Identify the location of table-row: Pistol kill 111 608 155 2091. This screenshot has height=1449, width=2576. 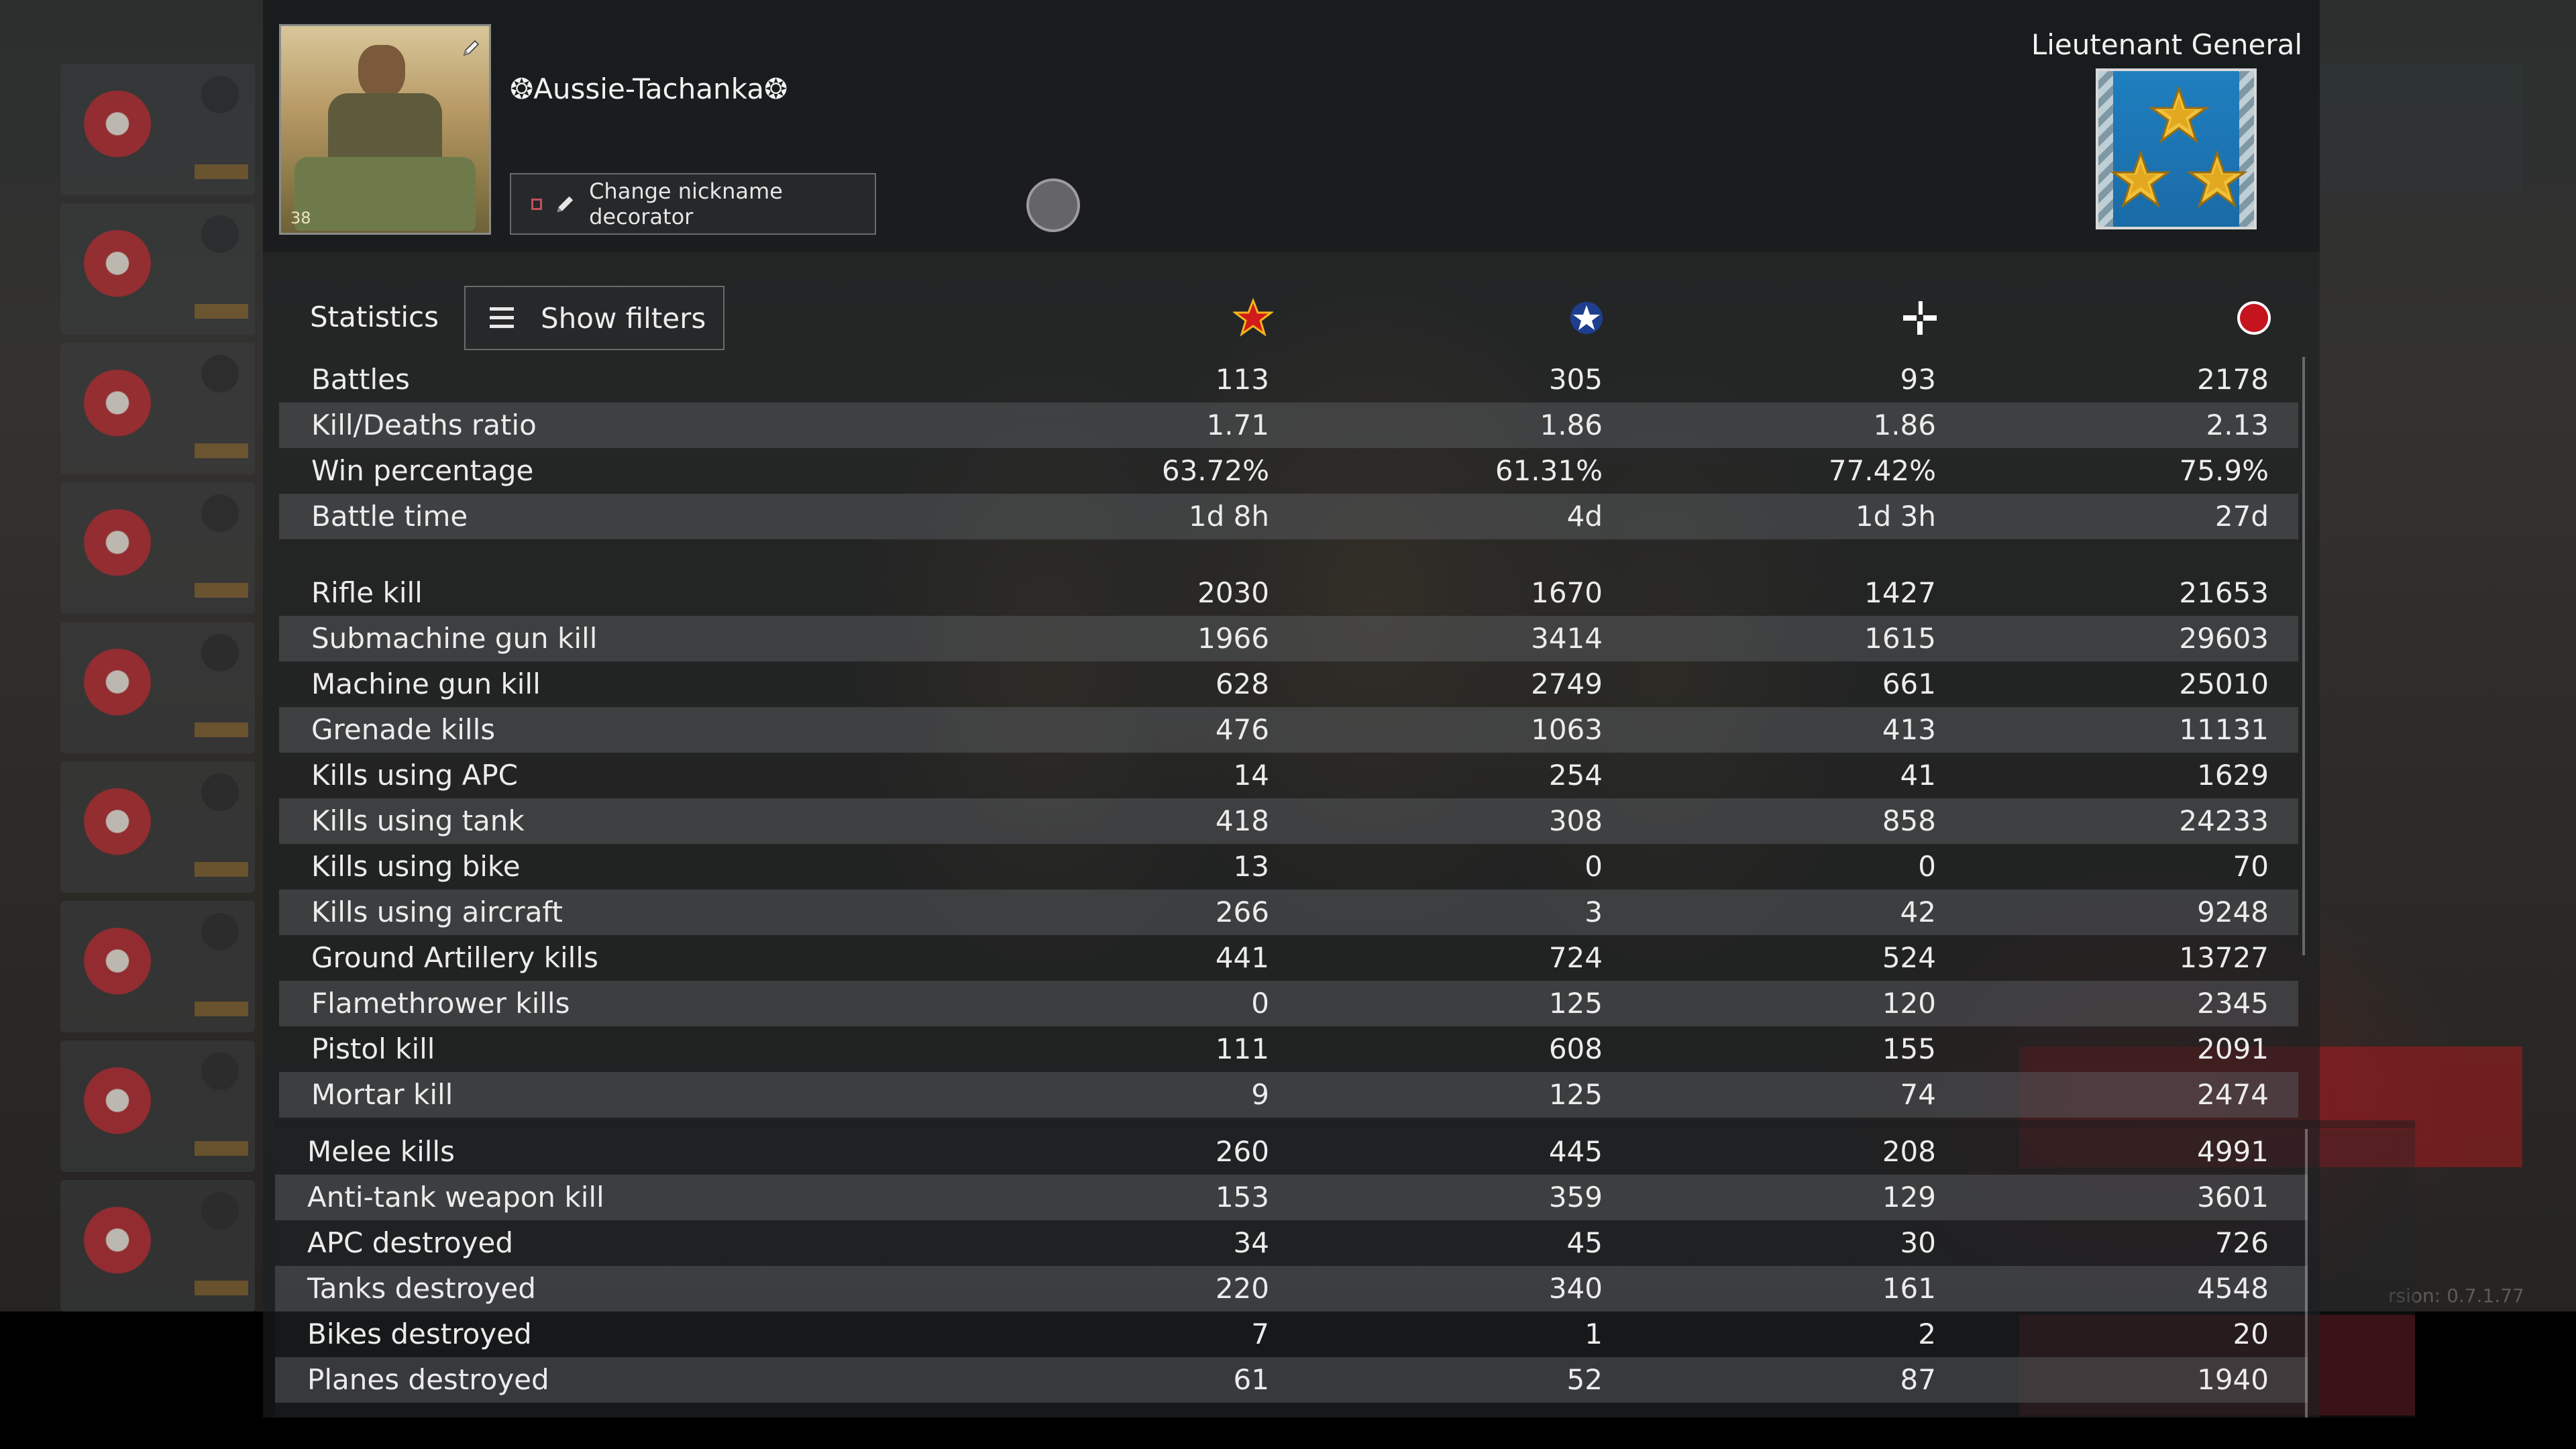
(1288, 1049).